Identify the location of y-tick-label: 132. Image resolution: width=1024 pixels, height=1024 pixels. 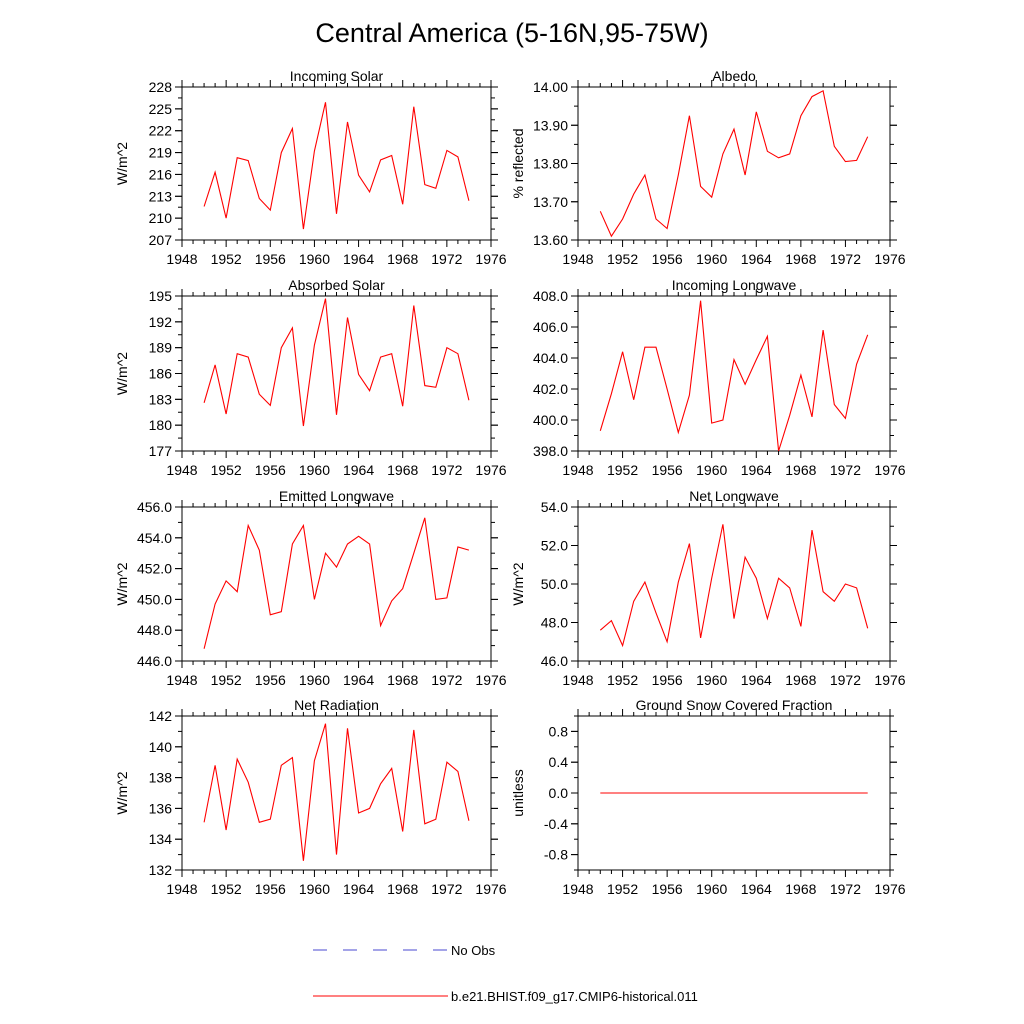
(161, 870).